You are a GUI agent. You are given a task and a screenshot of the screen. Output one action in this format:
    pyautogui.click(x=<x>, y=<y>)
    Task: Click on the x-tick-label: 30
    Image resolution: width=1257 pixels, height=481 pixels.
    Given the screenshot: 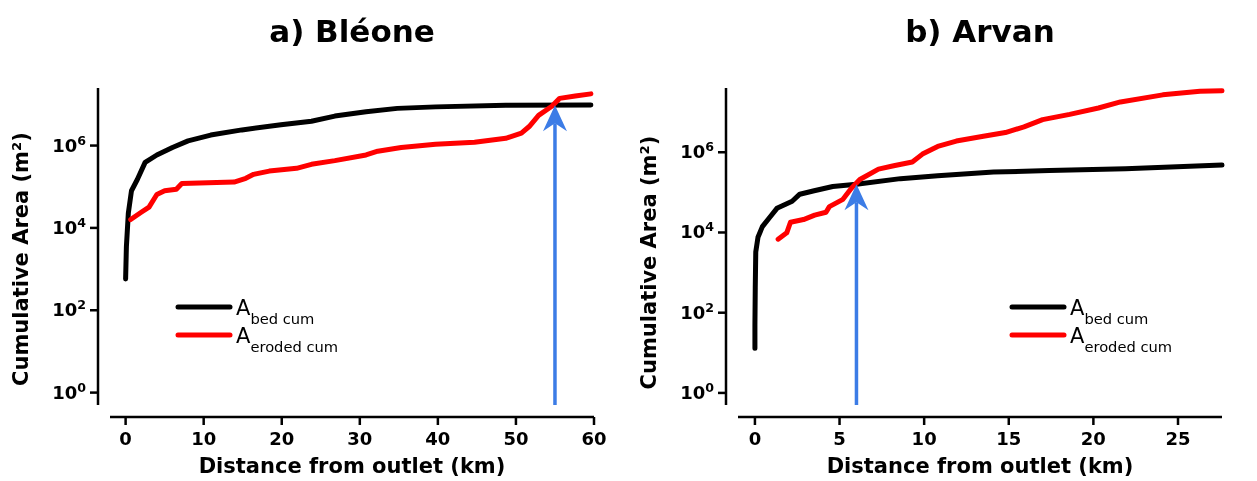 What is the action you would take?
    pyautogui.click(x=360, y=438)
    